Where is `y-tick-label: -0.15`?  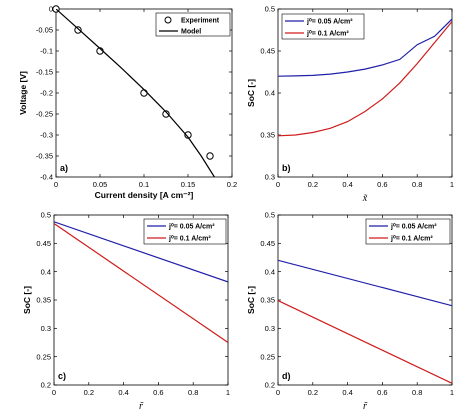
y-tick-label: -0.15 is located at coordinates (44, 72).